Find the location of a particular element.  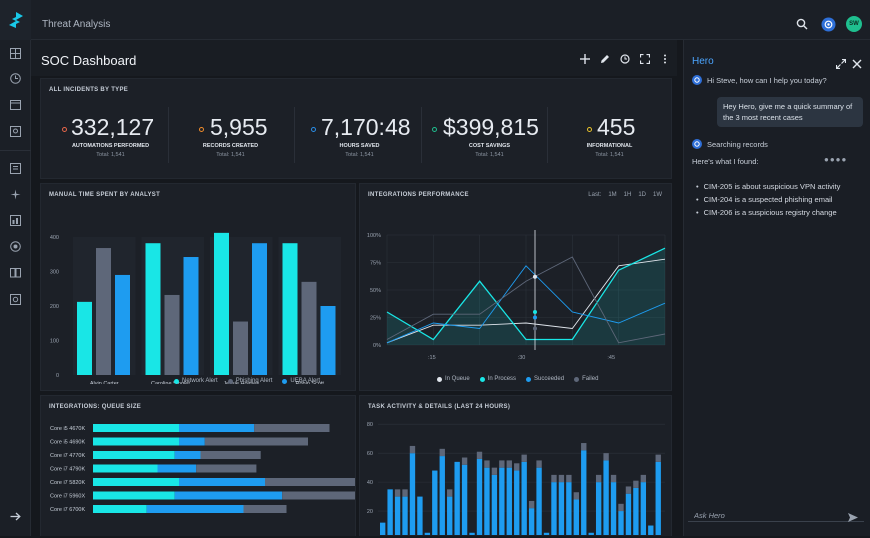

legend-swatch is located at coordinates (176, 381).